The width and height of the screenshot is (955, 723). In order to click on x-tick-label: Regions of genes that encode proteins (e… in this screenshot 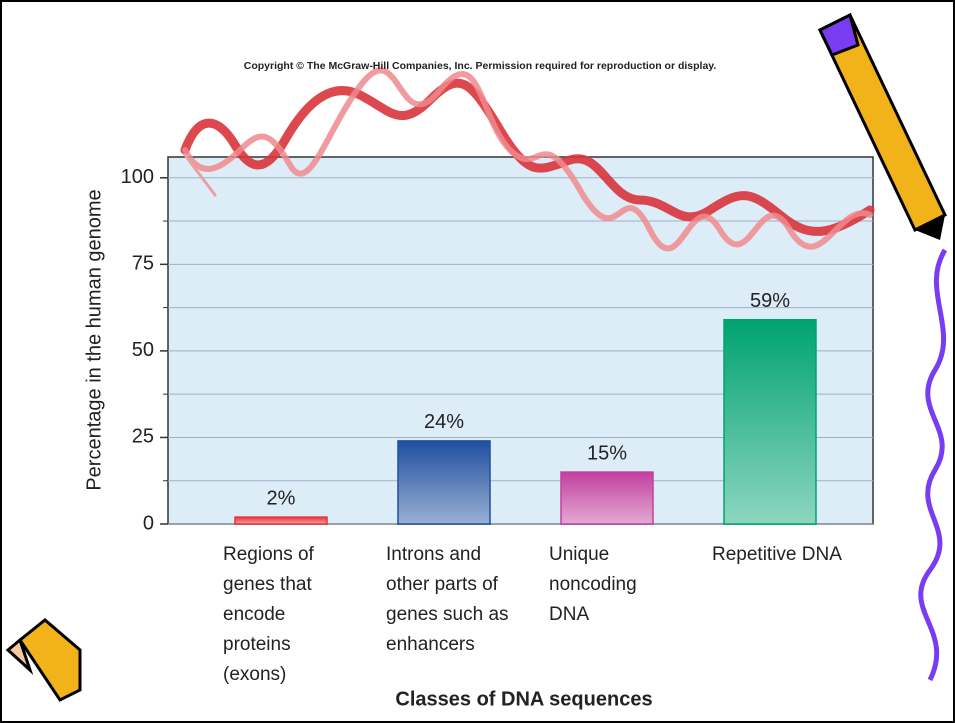, I will do `click(268, 614)`.